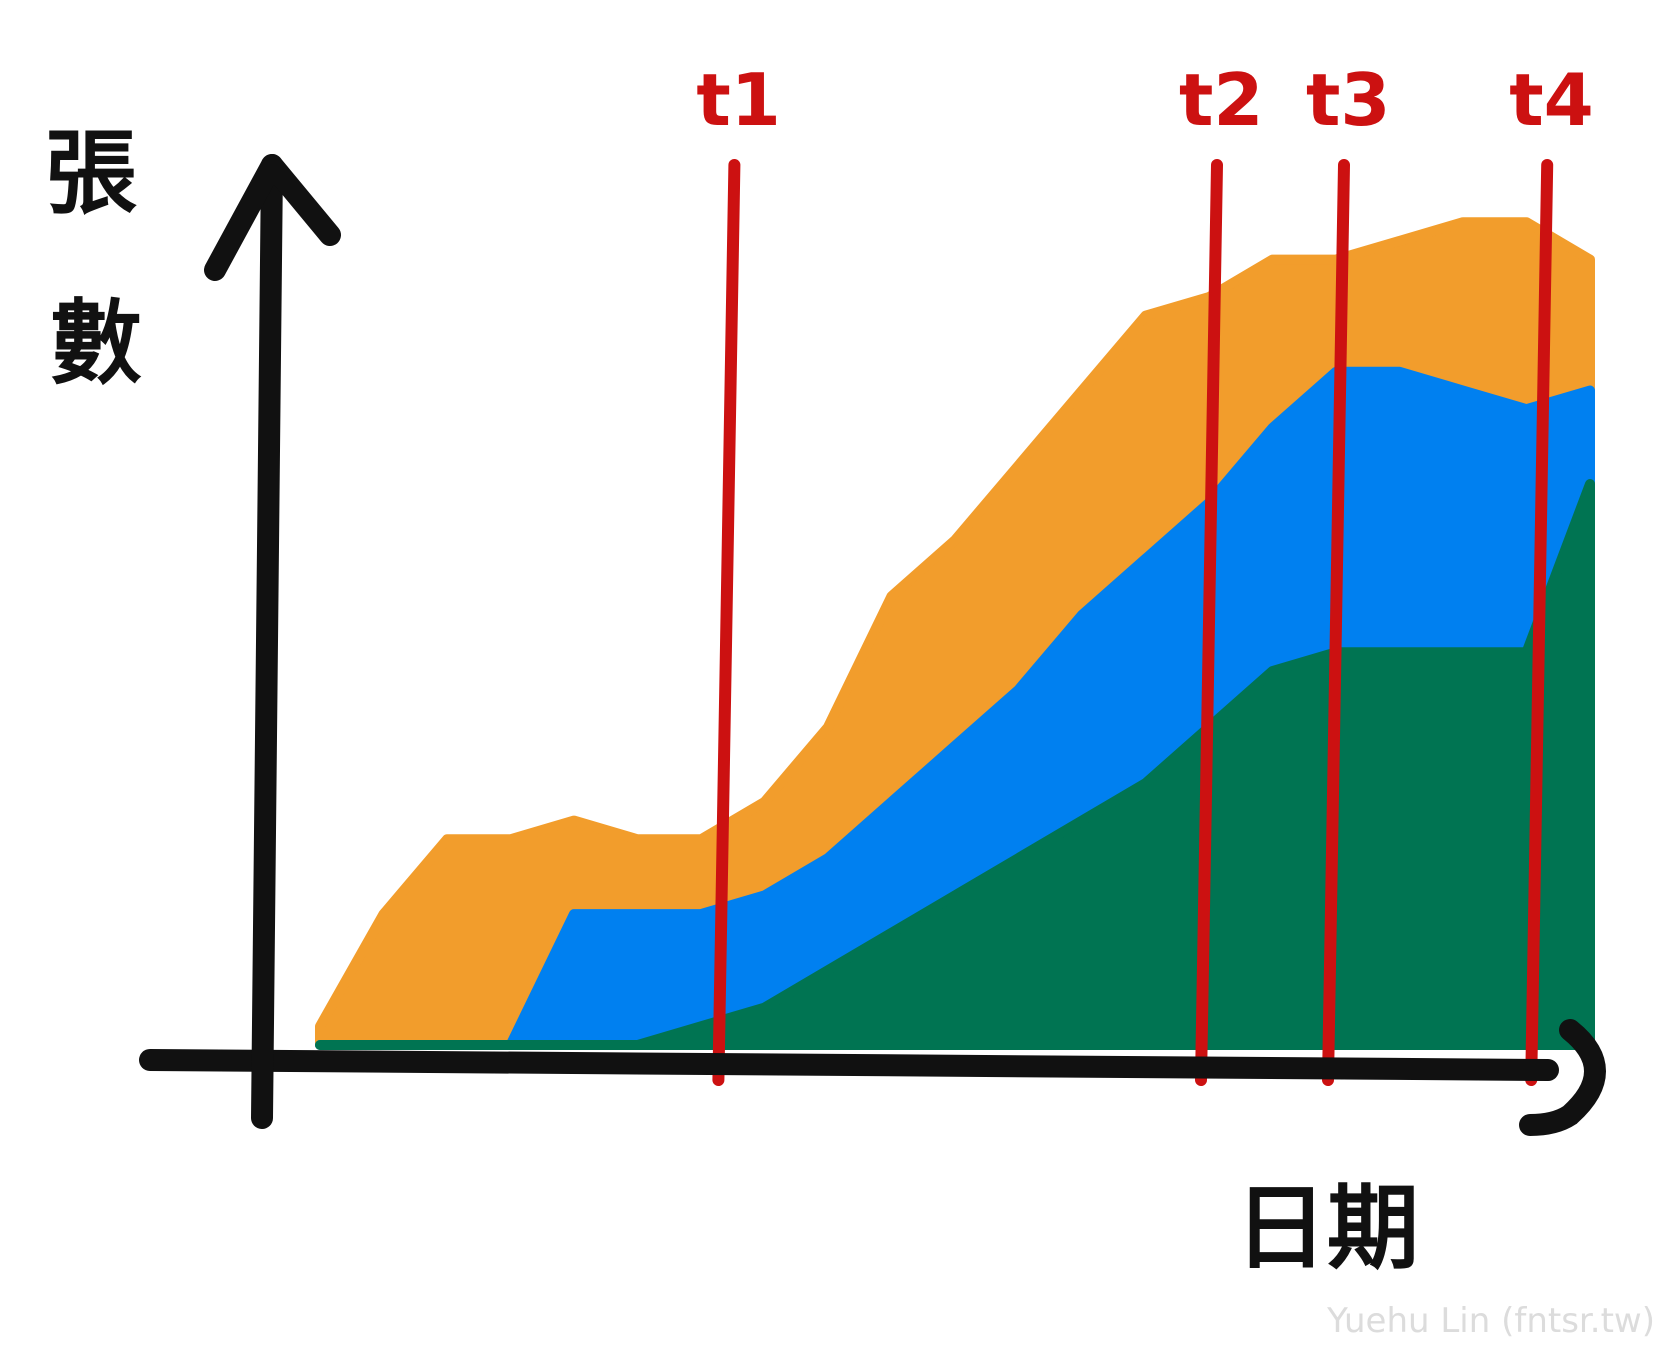 The image size is (1668, 1346). Describe the element at coordinates (738, 100) in the screenshot. I see `marker-label-t1: t1` at that location.